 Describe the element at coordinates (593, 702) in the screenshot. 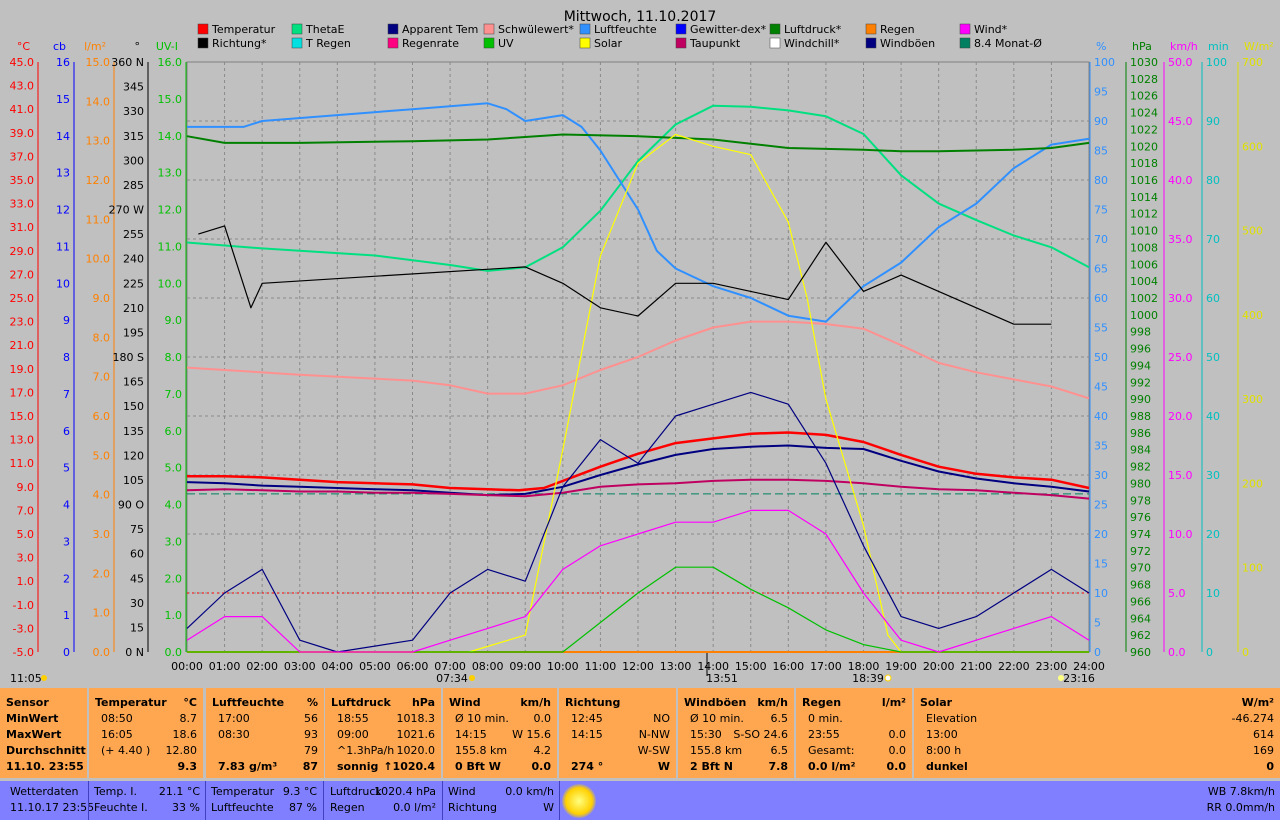

I see `panel-title: Richtung` at that location.